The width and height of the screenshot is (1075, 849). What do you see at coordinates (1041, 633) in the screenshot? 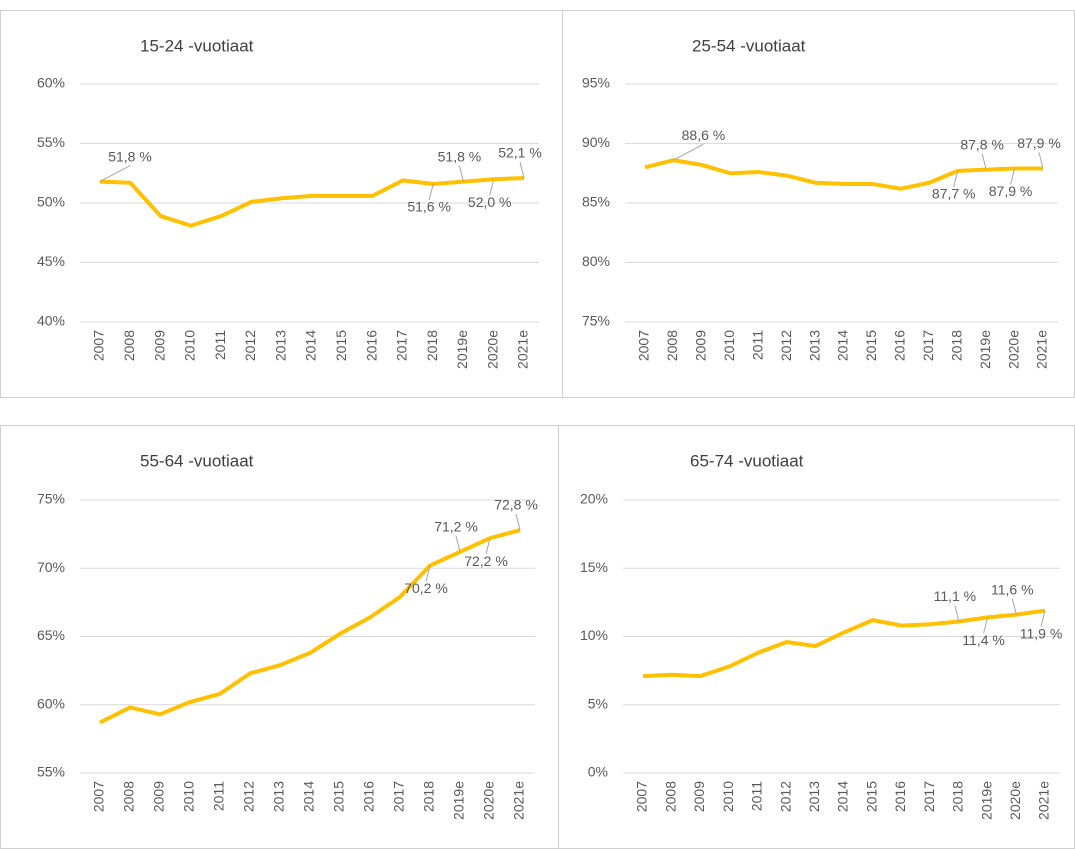
I see `data-label: 11,9 %` at bounding box center [1041, 633].